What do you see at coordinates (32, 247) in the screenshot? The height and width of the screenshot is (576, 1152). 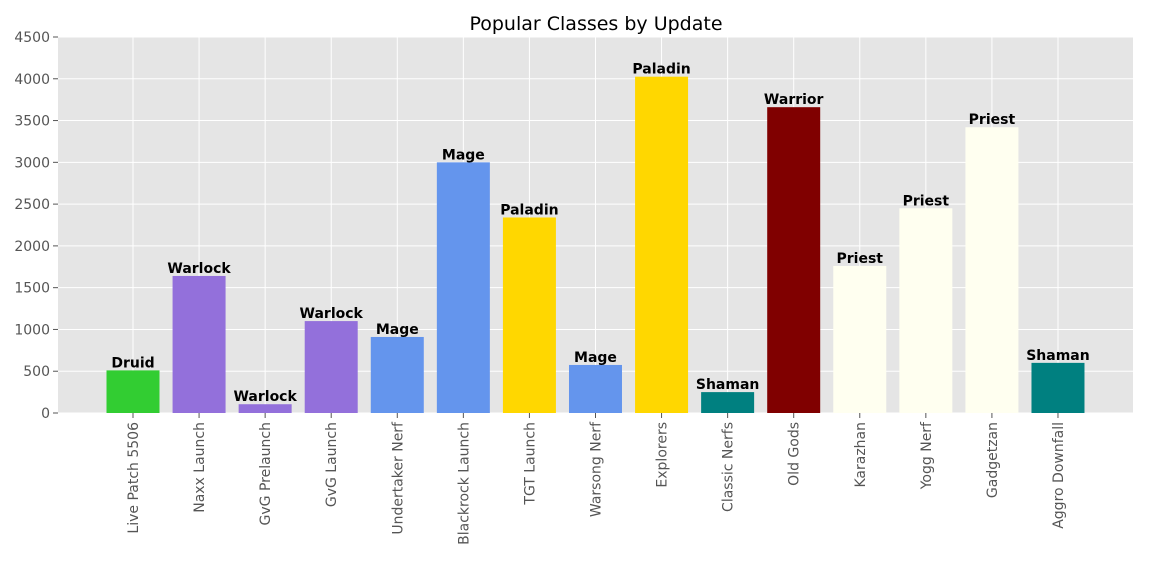 I see `y-tick-label: 2000` at bounding box center [32, 247].